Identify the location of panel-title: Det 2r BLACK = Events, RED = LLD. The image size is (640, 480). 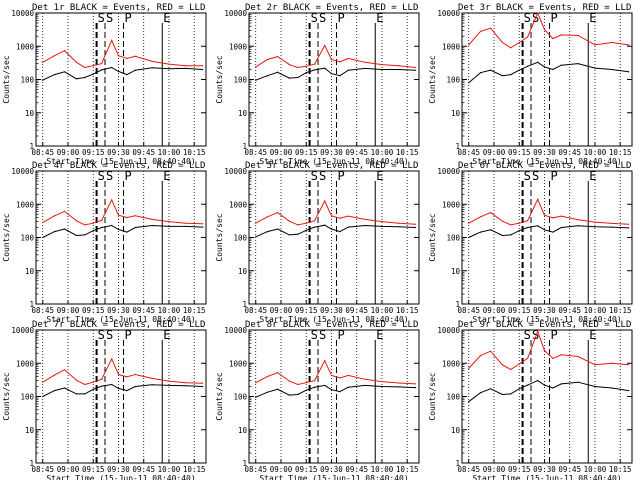
(331, 8).